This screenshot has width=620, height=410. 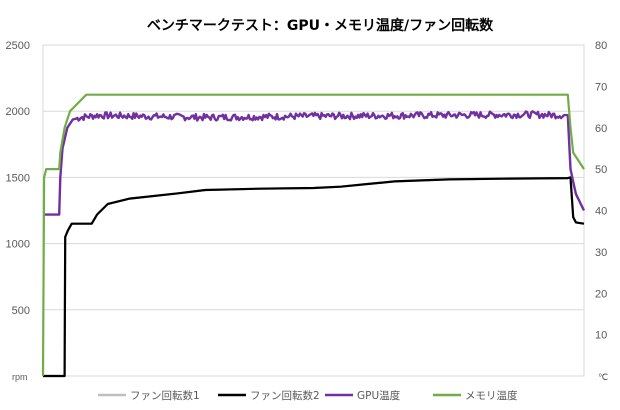 What do you see at coordinates (379, 395) in the screenshot?
I see `legend-label: GPU温度` at bounding box center [379, 395].